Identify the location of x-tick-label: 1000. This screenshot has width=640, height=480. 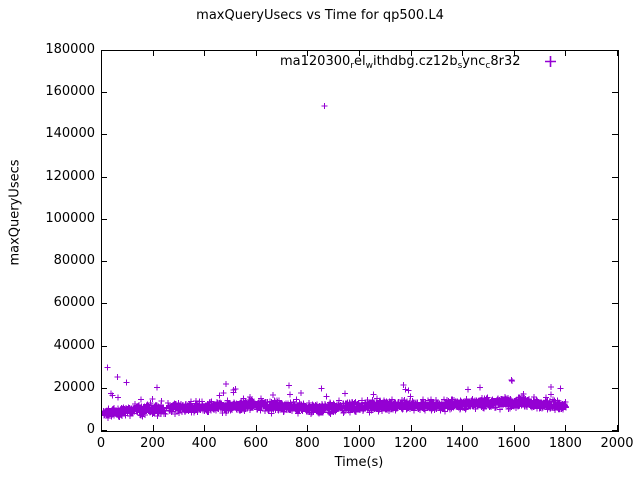
(359, 443).